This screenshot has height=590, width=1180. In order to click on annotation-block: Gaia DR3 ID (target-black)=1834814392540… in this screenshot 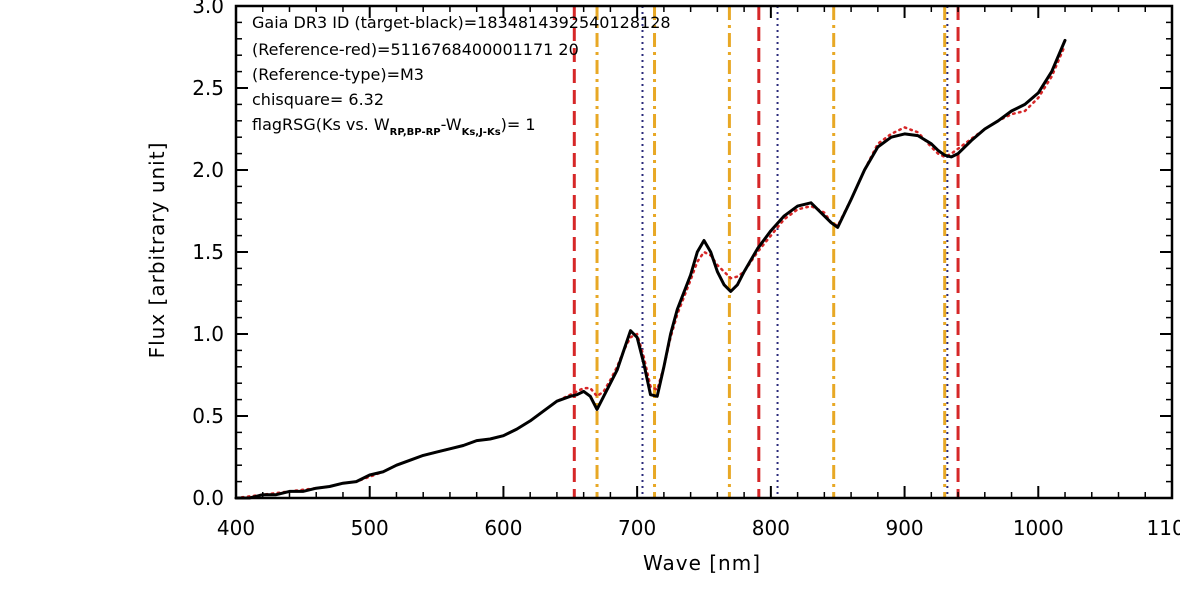, I will do `click(461, 75)`.